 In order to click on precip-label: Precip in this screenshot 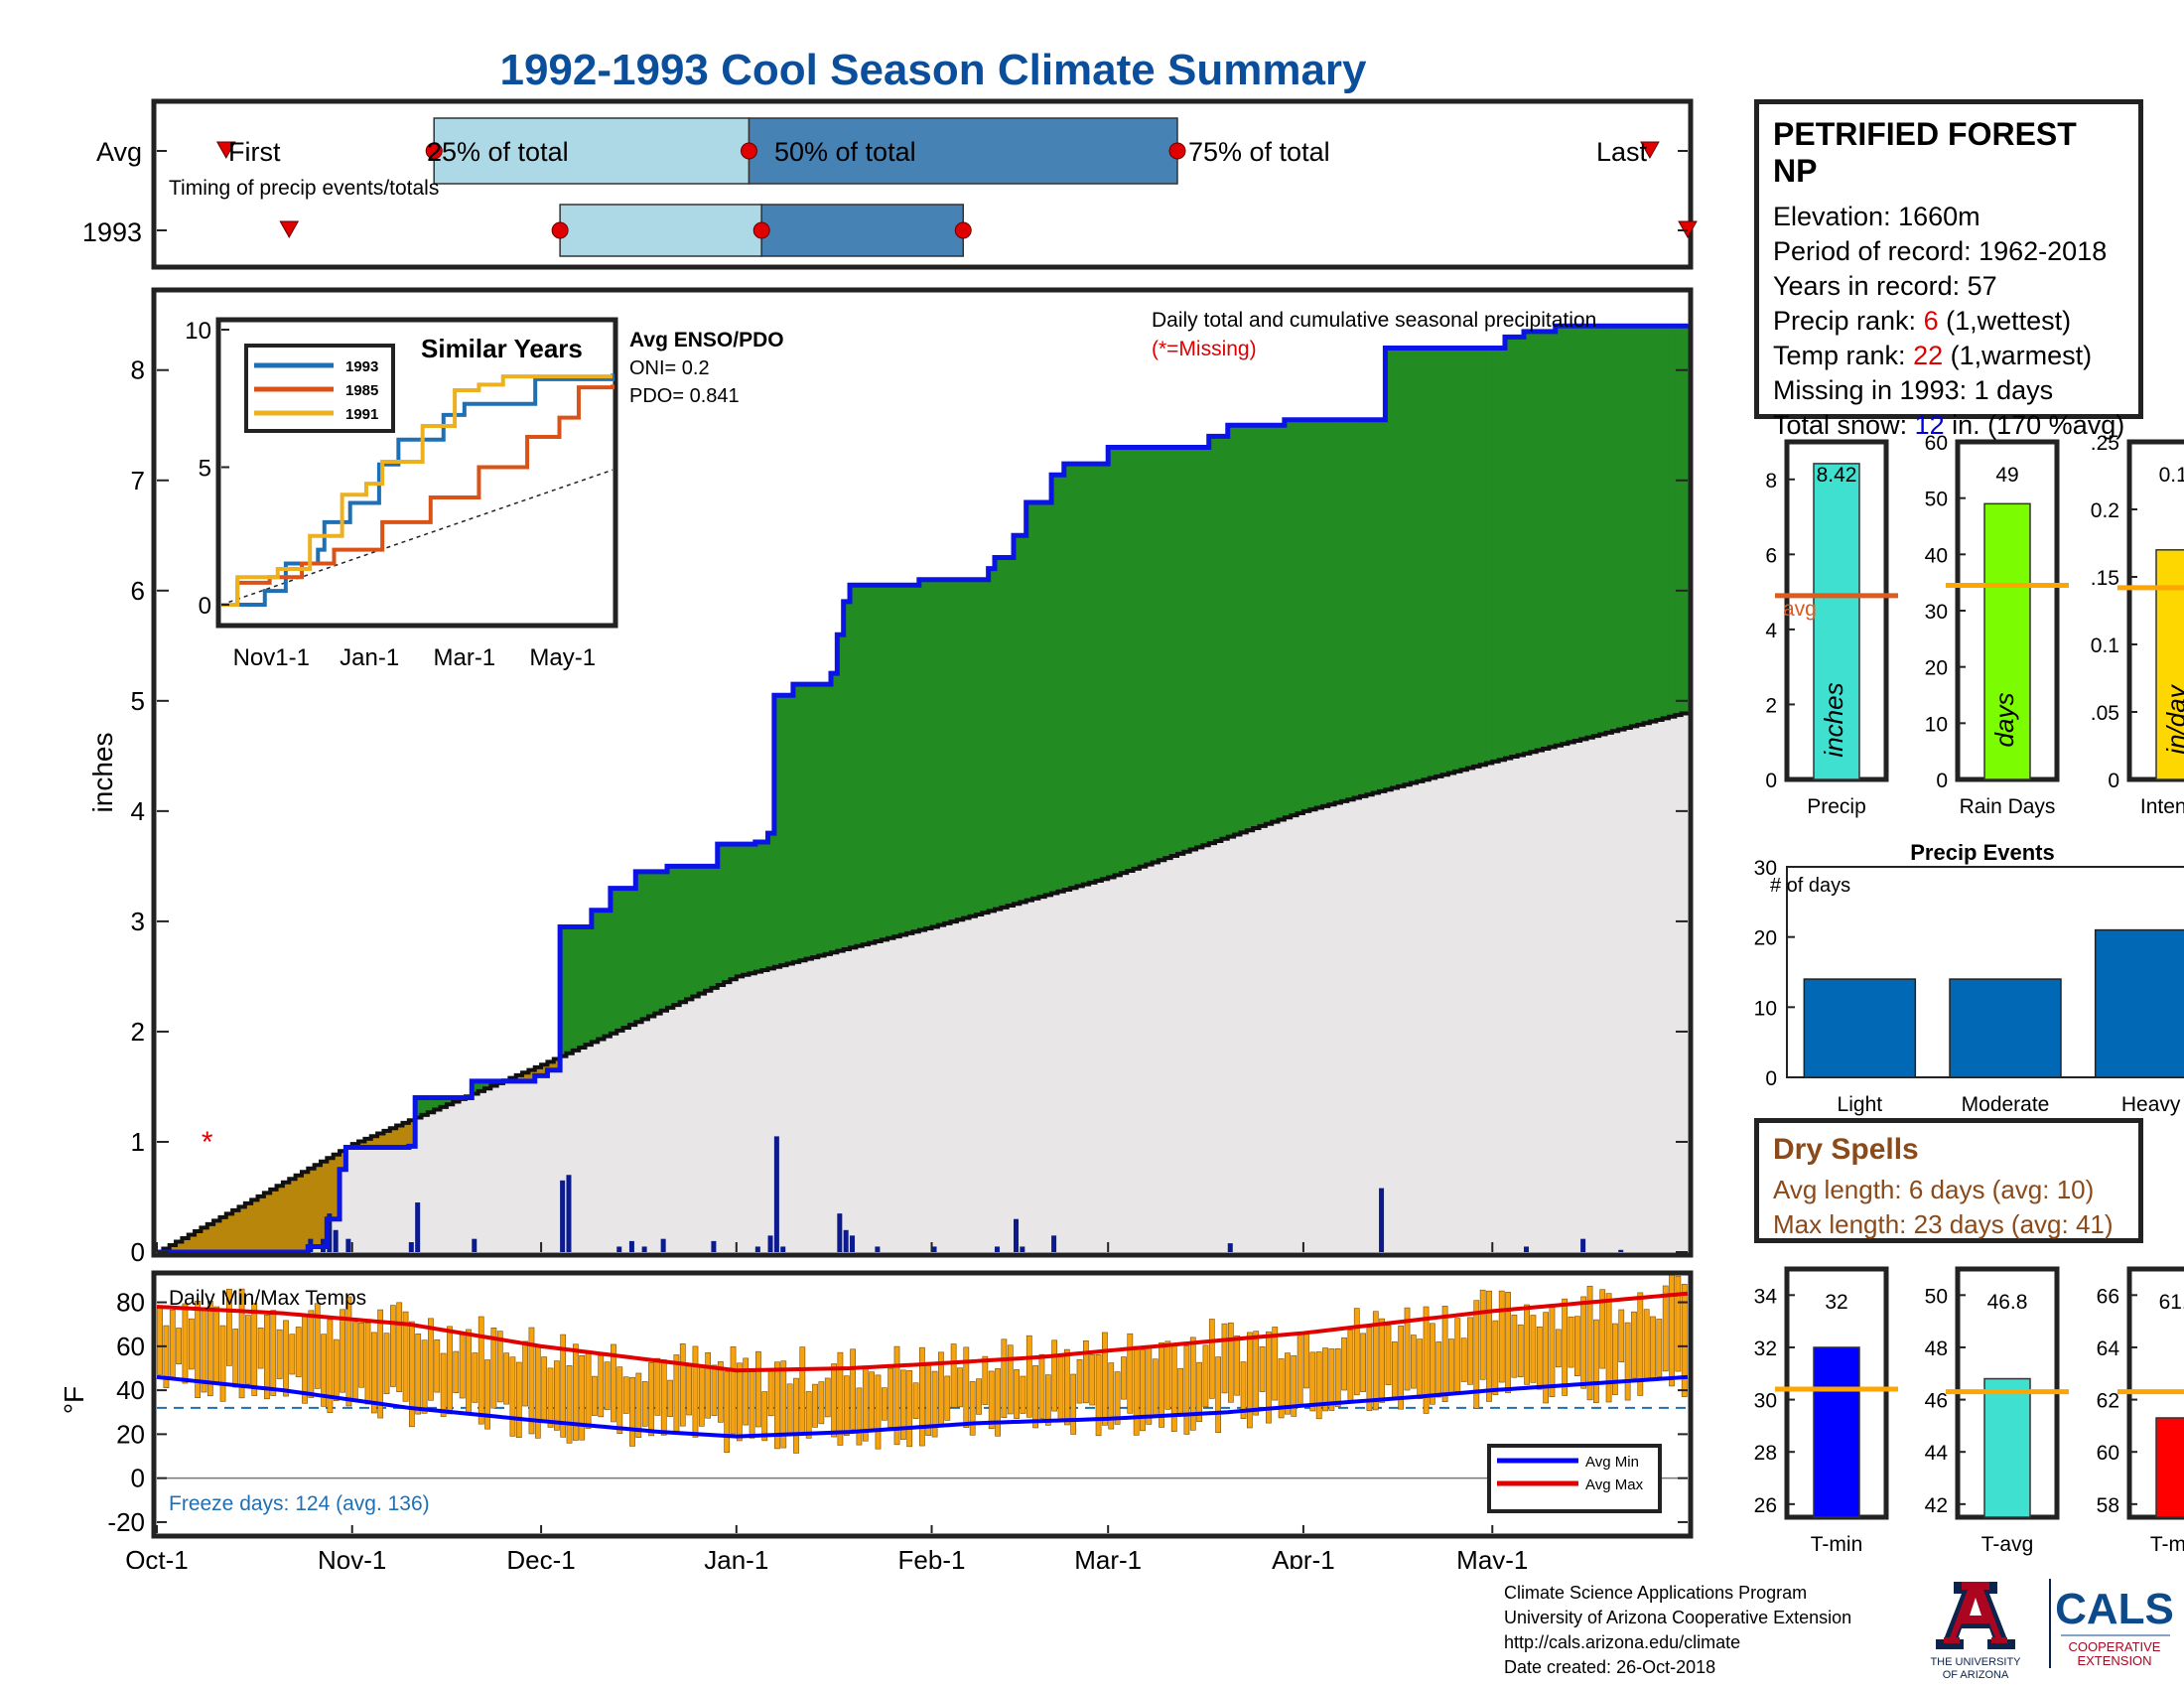, I will do `click(1836, 806)`.